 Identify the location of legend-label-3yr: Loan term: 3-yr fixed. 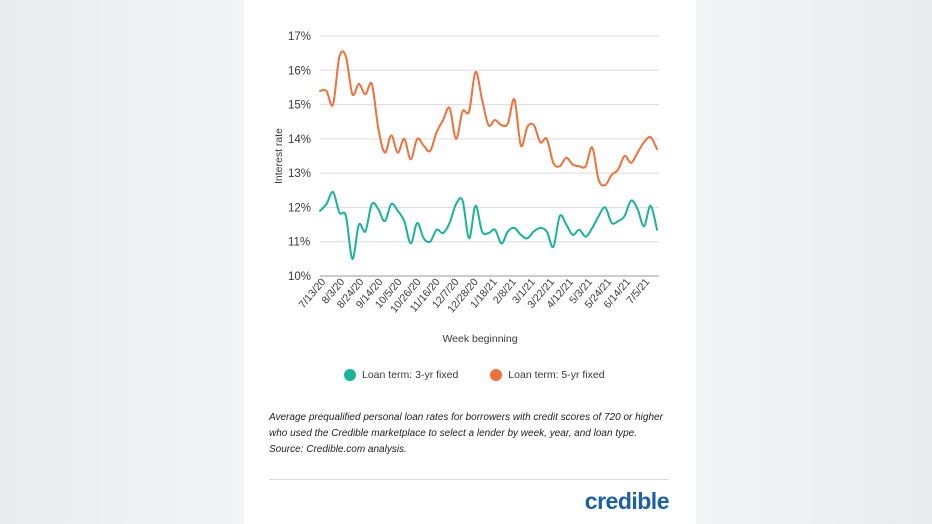
(410, 375).